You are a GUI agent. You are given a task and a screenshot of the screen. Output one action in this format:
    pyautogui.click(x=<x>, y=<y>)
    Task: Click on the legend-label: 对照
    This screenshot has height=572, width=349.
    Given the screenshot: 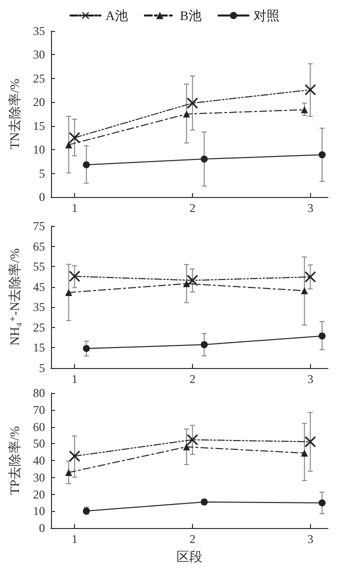 What is the action you would take?
    pyautogui.click(x=267, y=15)
    